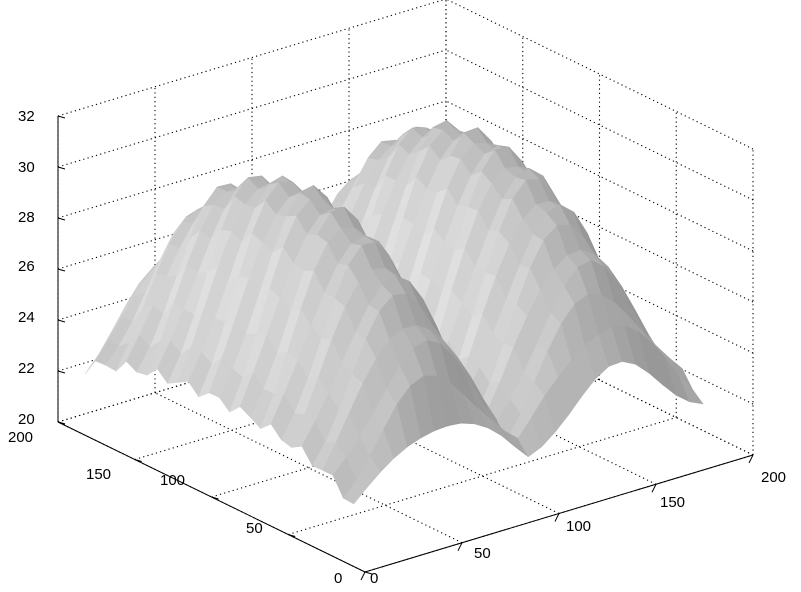 Image resolution: width=801 pixels, height=592 pixels. Describe the element at coordinates (254, 528) in the screenshot. I see `y-tick-label: 50` at that location.